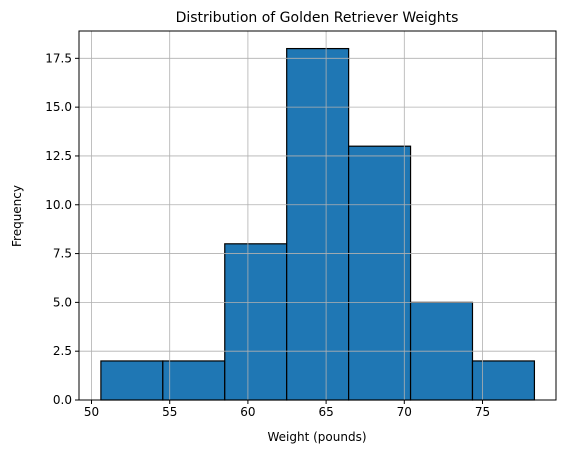 This screenshot has width=576, height=453. What do you see at coordinates (169, 412) in the screenshot?
I see `x-tick-label: 55` at bounding box center [169, 412].